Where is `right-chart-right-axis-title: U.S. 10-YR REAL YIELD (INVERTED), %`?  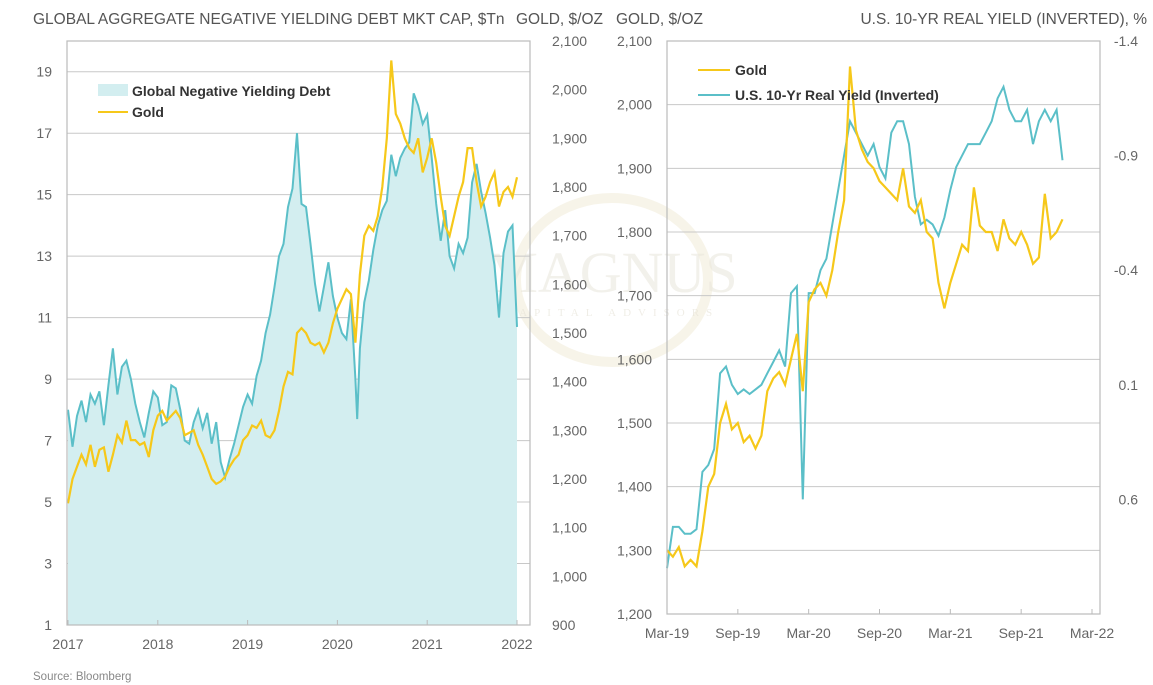 right-chart-right-axis-title: U.S. 10-YR REAL YIELD (INVERTED), % is located at coordinates (1003, 19).